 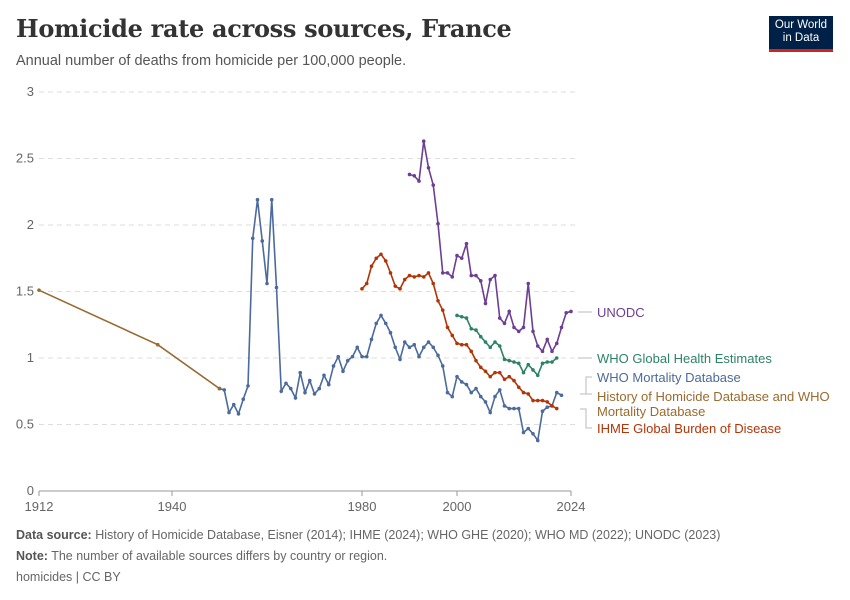 What do you see at coordinates (54, 535) in the screenshot?
I see `source-label: Data source:` at bounding box center [54, 535].